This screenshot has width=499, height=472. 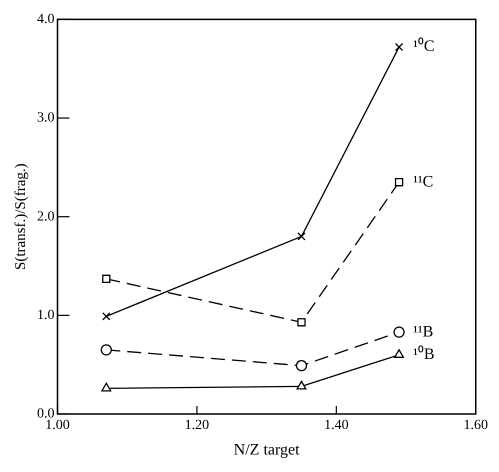 What do you see at coordinates (423, 331) in the screenshot?
I see `series-label: ¹¹B` at bounding box center [423, 331].